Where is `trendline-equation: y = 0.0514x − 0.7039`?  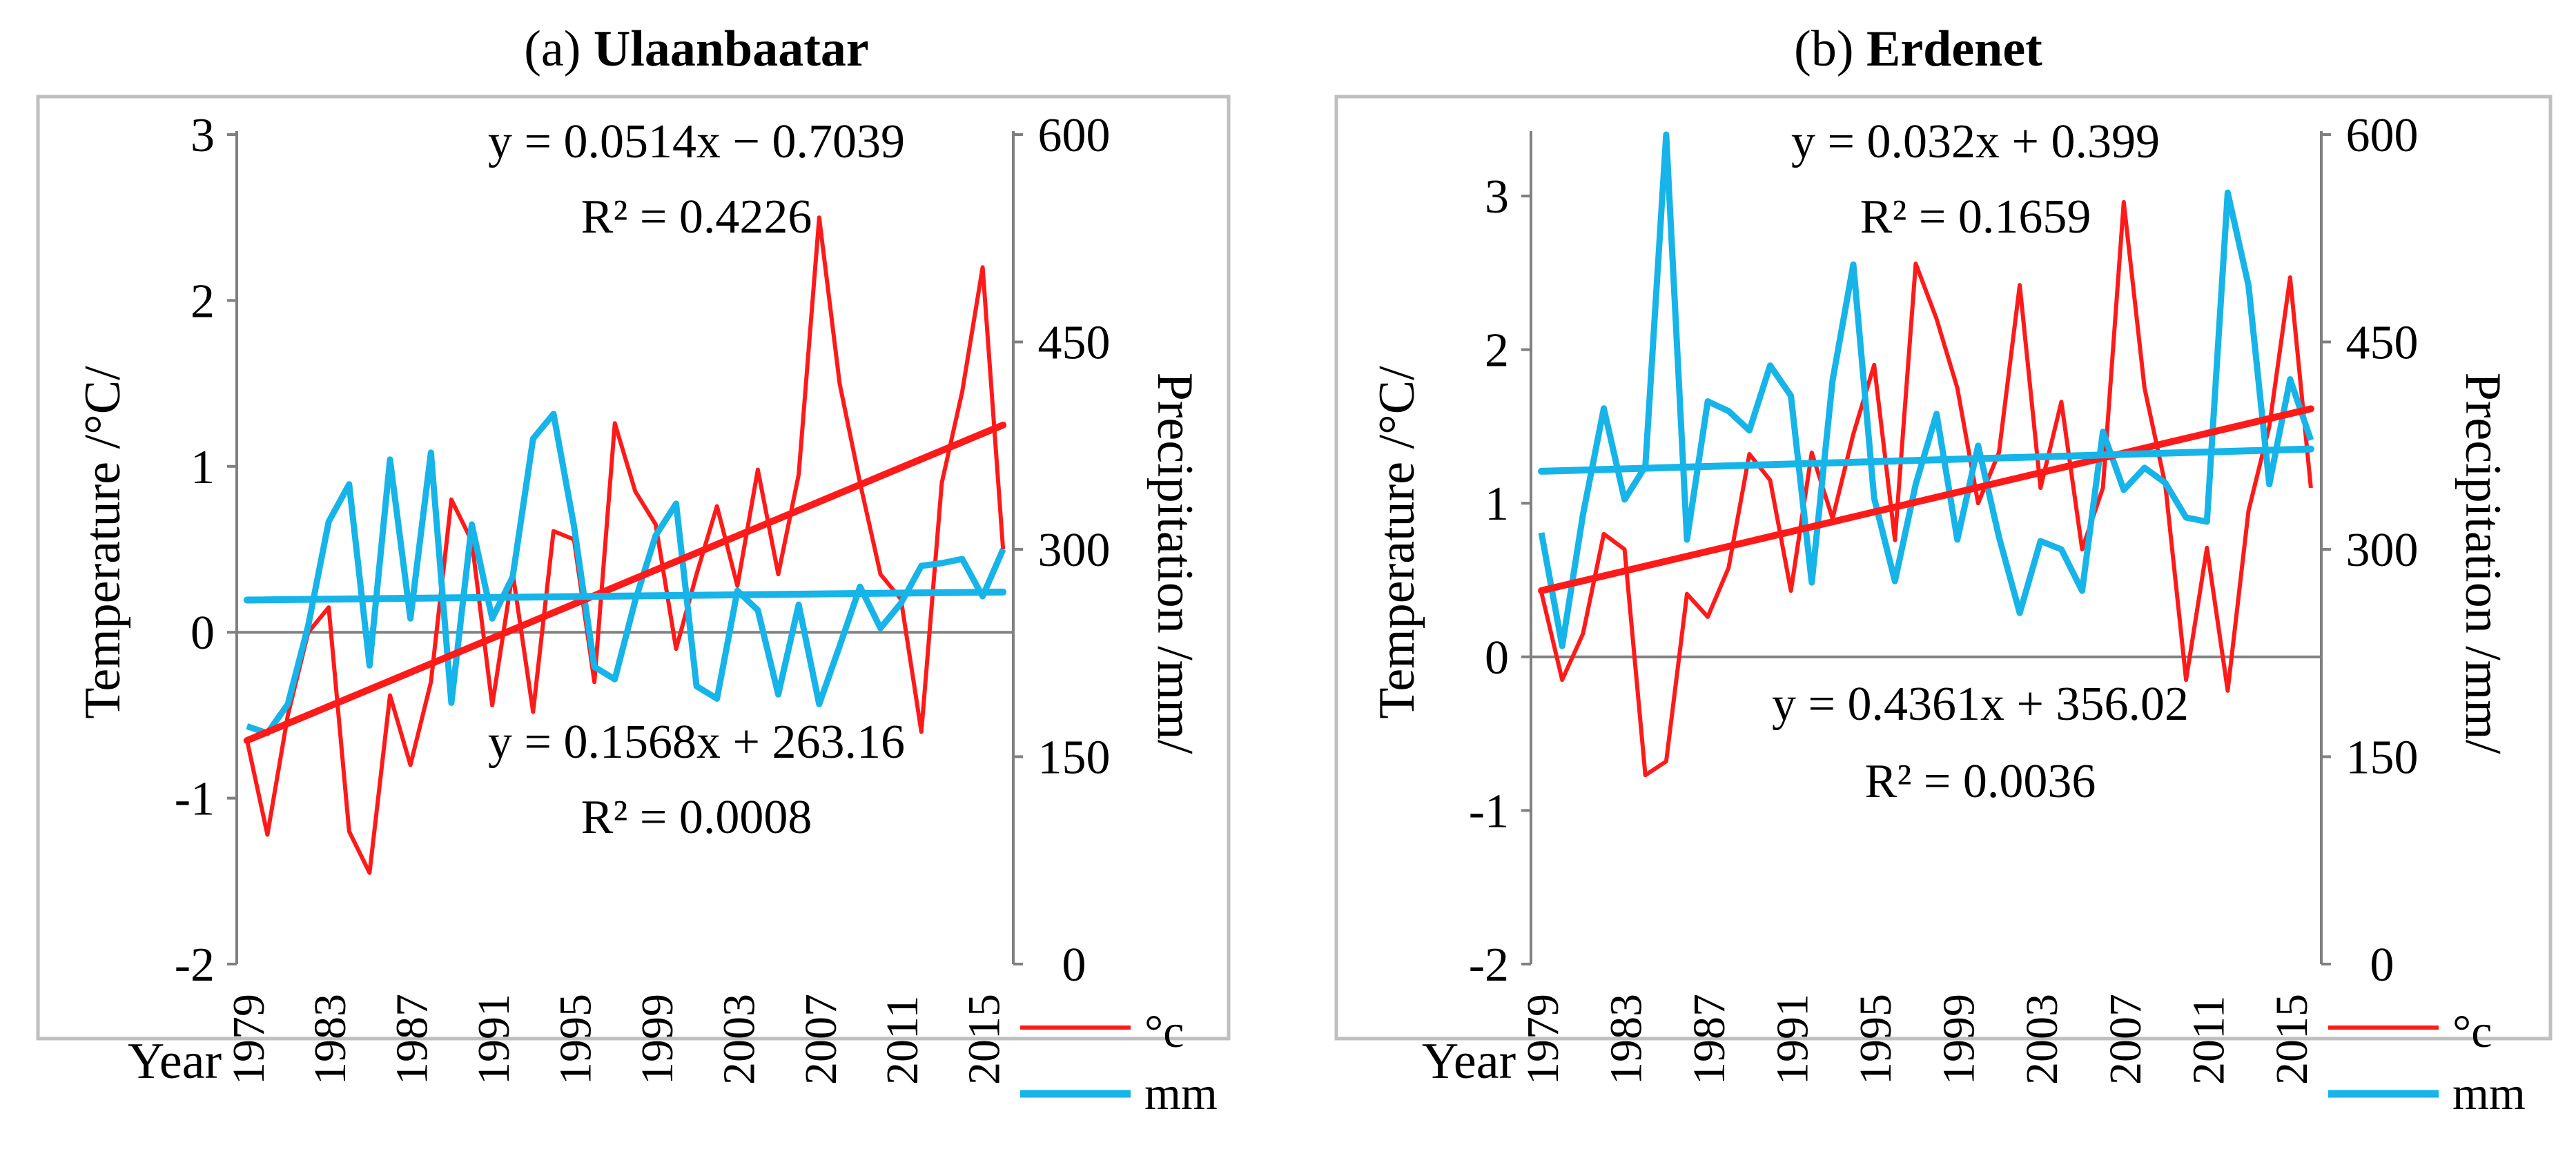
trendline-equation: y = 0.0514x − 0.7039 is located at coordinates (696, 141).